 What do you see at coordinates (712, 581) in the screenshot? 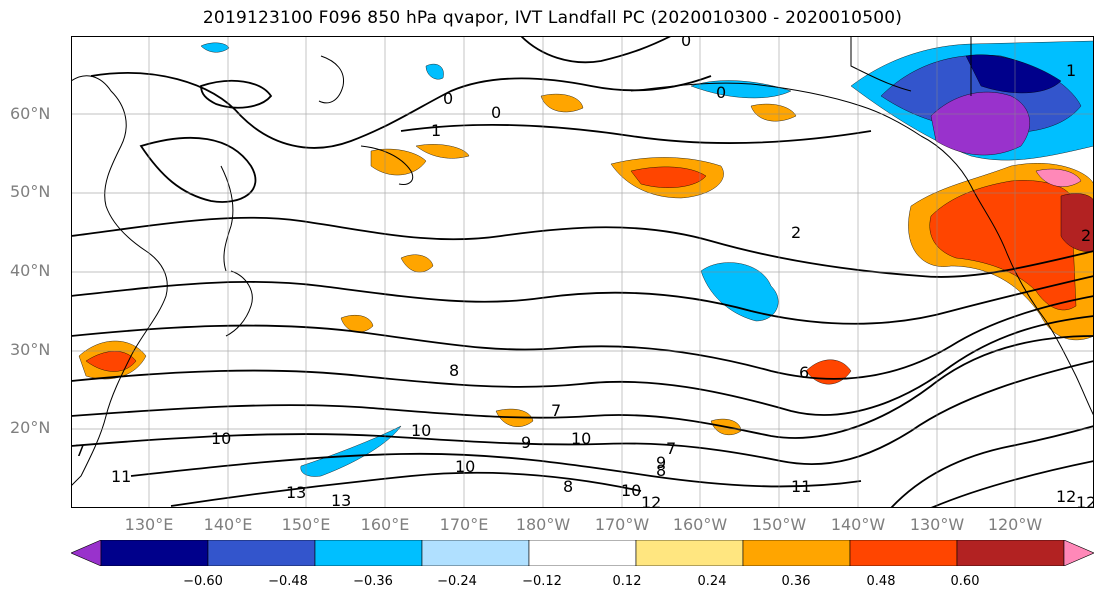
I see `colorbar-tick-label: 0.24` at bounding box center [712, 581].